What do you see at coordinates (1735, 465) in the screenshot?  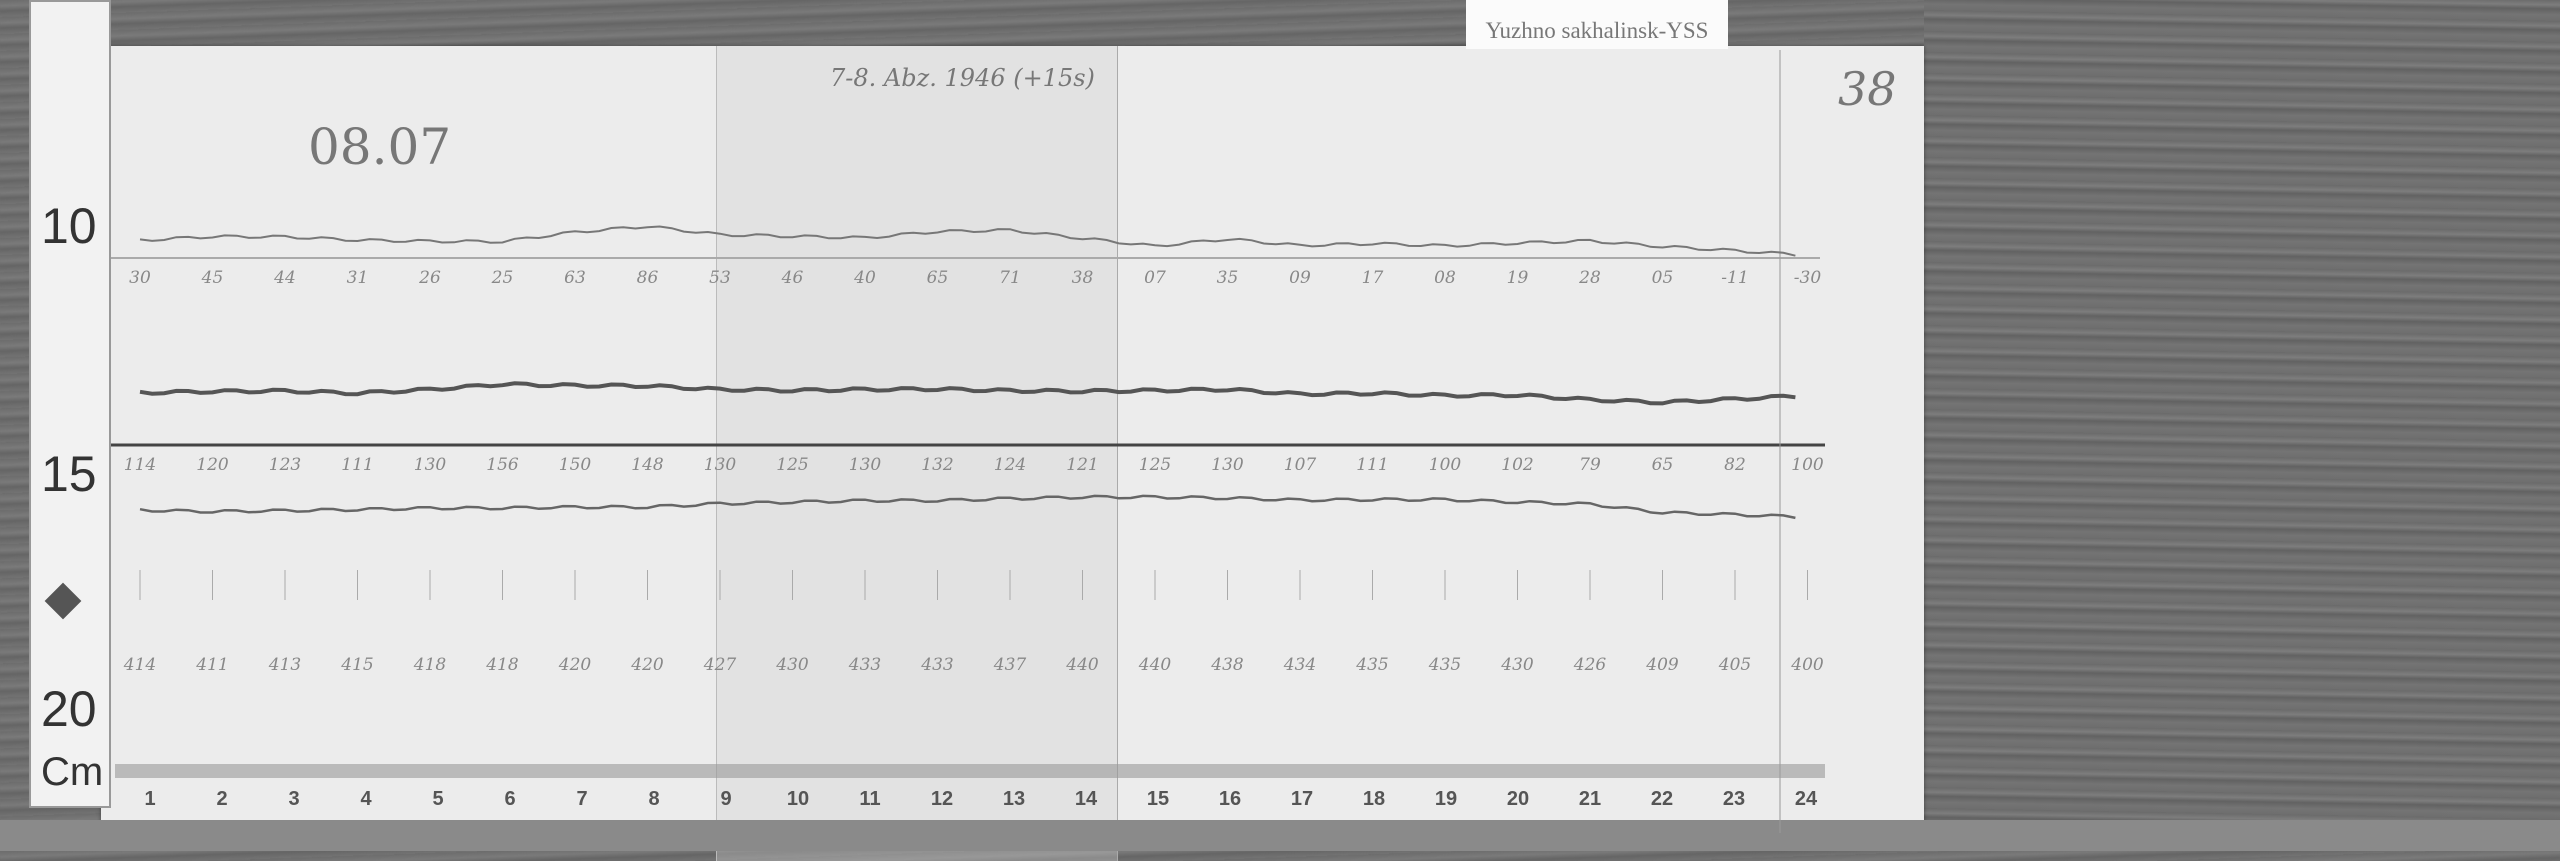 I see `hourly-value: 82` at bounding box center [1735, 465].